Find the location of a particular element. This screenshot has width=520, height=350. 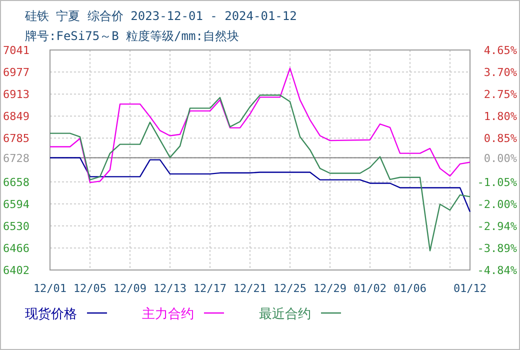

y-tick-label: 6466 is located at coordinates (16, 248).